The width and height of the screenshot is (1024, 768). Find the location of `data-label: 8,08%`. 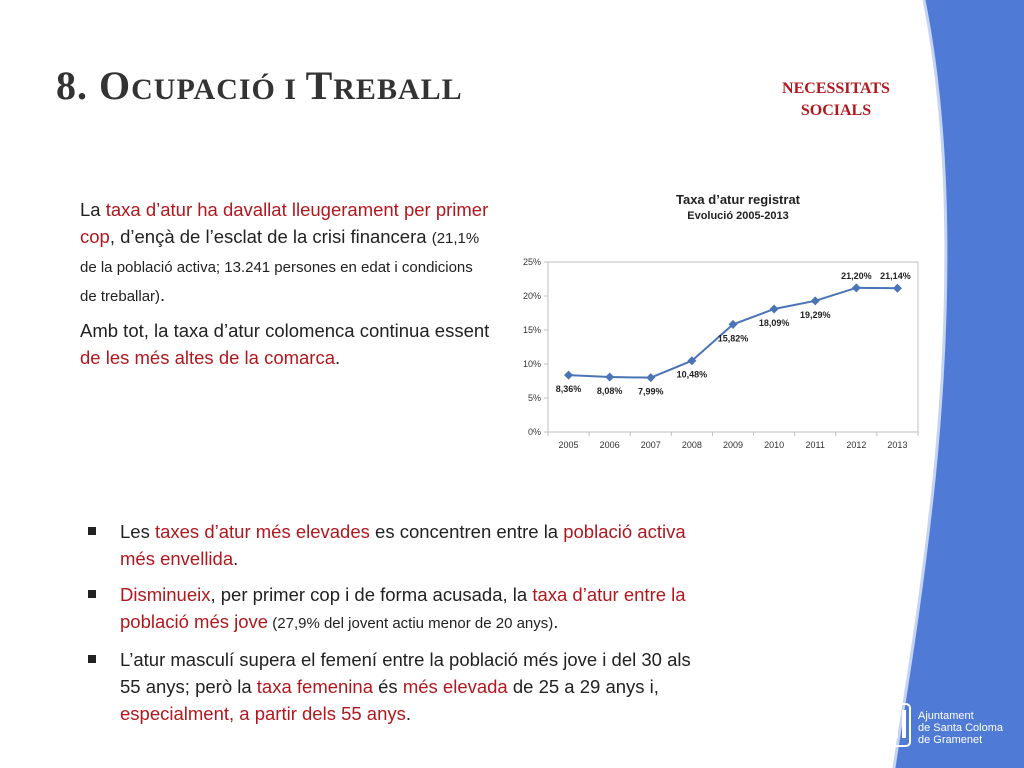

data-label: 8,08% is located at coordinates (610, 391).